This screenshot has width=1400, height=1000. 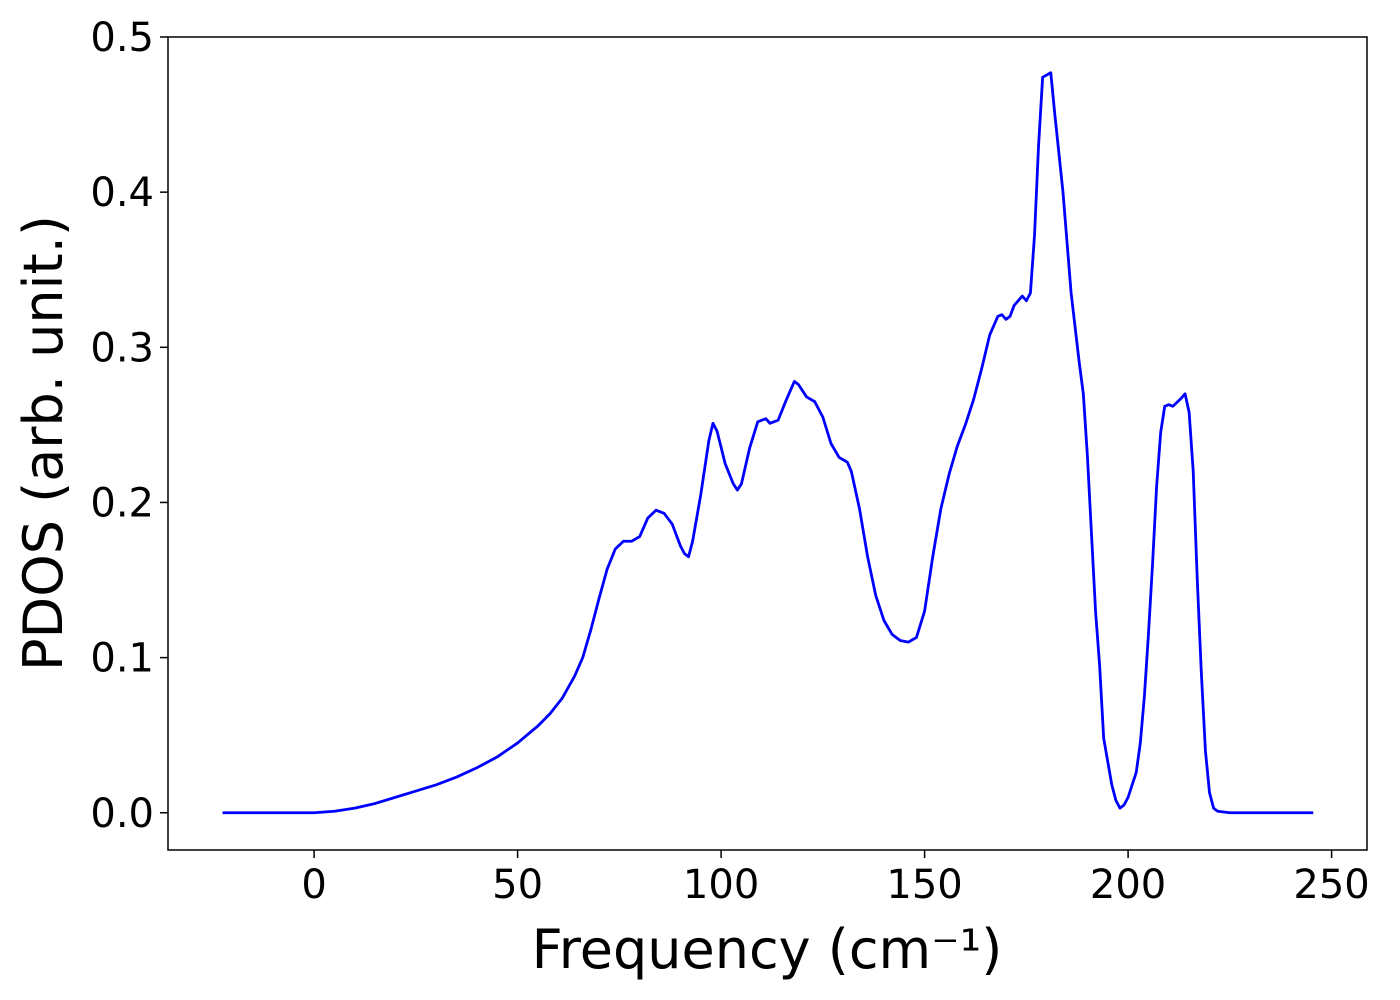 What do you see at coordinates (43, 443) in the screenshot?
I see `y-axis-label: PDOS (arb. unit.)` at bounding box center [43, 443].